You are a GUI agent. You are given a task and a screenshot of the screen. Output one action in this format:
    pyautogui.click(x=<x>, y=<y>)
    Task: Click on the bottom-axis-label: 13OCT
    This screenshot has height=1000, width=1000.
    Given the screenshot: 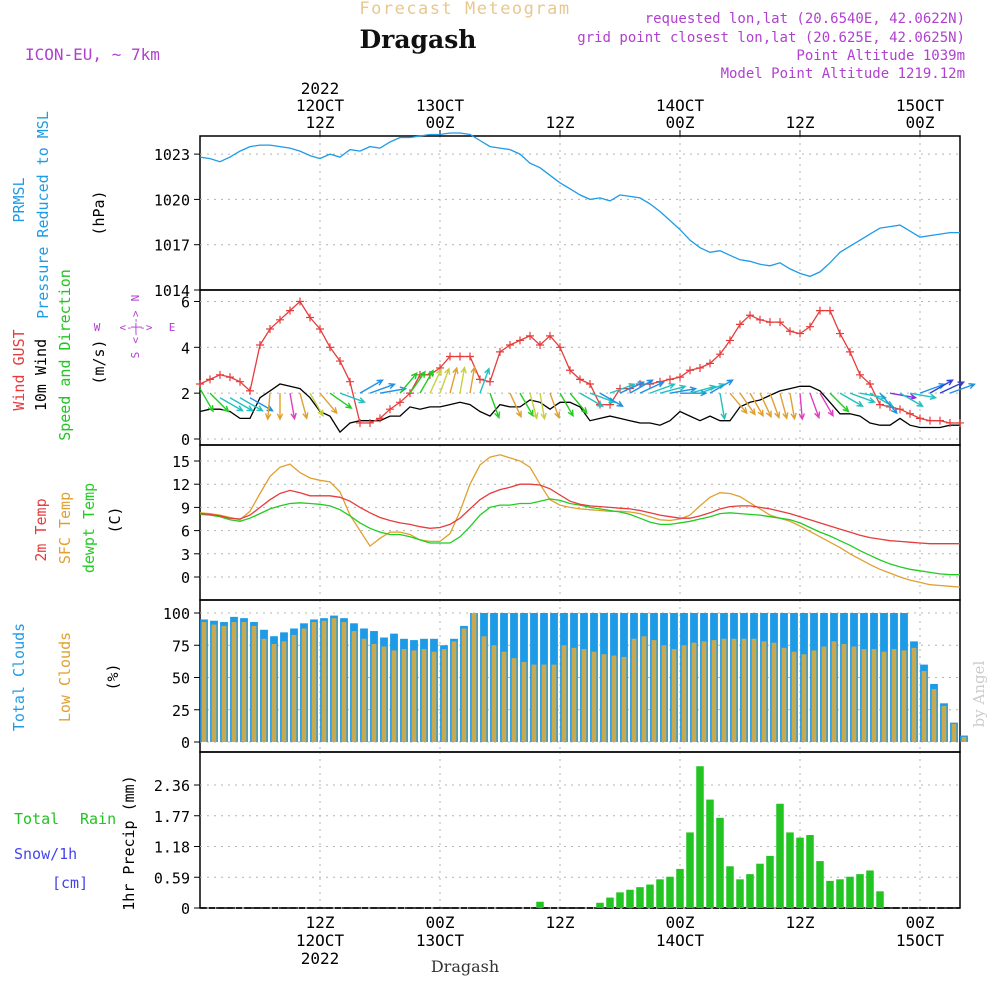 What is the action you would take?
    pyautogui.click(x=440, y=940)
    